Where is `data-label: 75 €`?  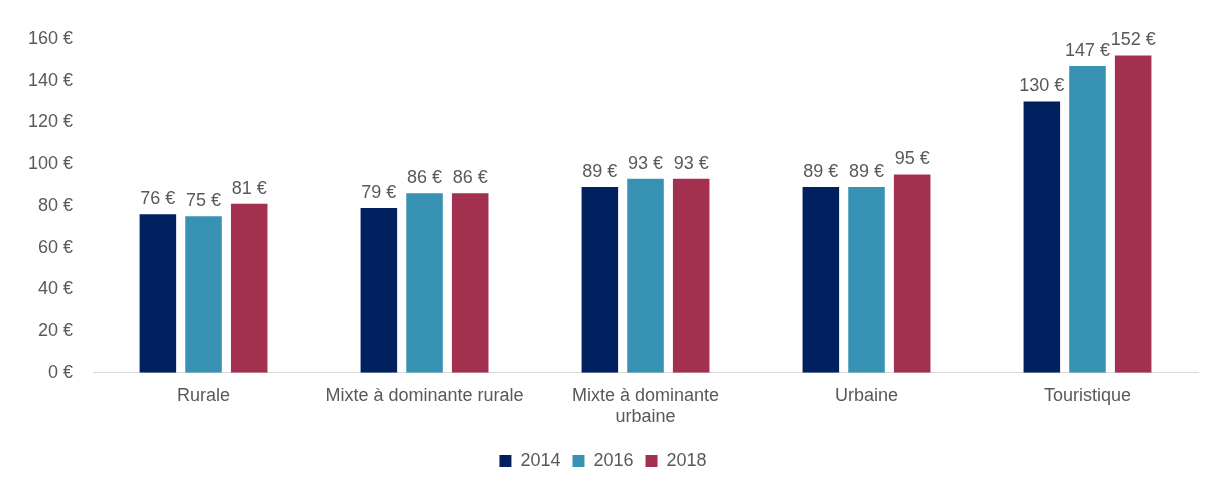 data-label: 75 € is located at coordinates (204, 200).